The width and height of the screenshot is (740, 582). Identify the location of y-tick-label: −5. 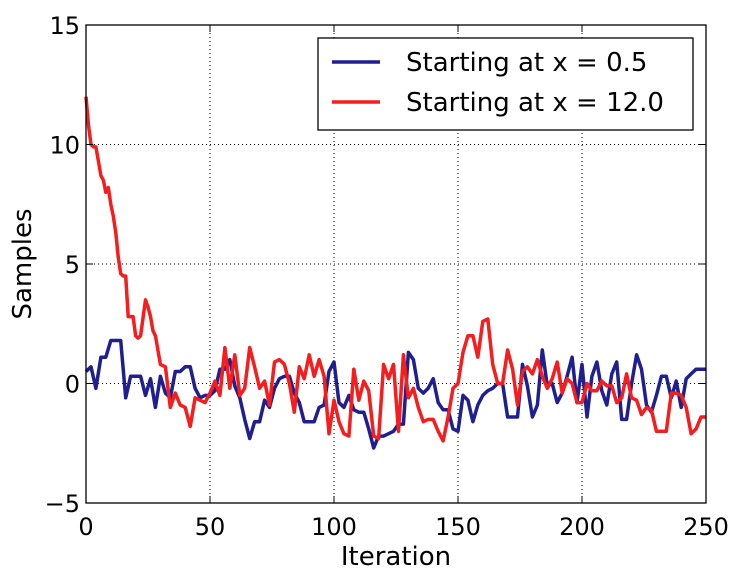
(62, 504).